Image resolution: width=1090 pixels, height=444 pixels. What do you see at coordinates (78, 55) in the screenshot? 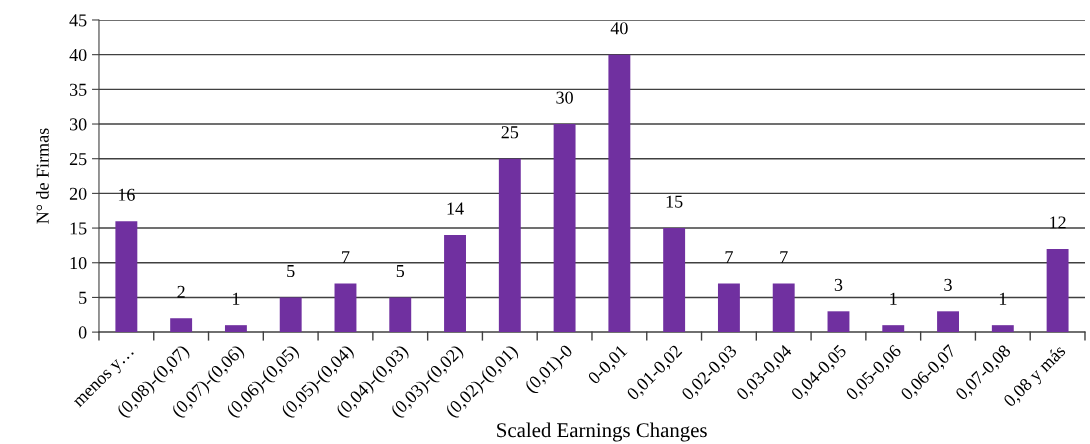
I see `y-tick-label: 40` at bounding box center [78, 55].